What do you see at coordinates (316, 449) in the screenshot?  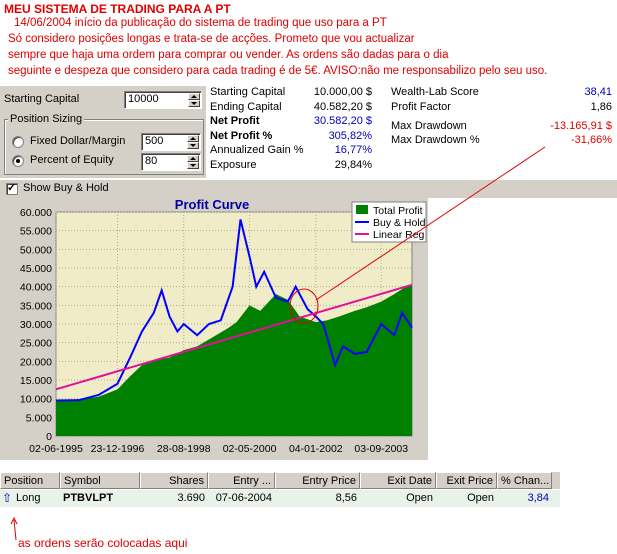 I see `x-tick-label: 04-01-2002` at bounding box center [316, 449].